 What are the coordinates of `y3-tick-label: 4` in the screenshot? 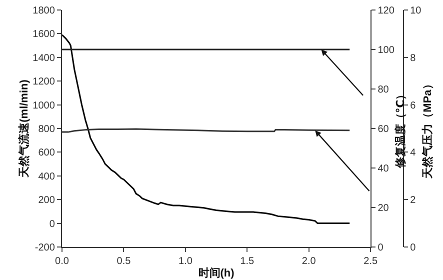 It's located at (413, 153).